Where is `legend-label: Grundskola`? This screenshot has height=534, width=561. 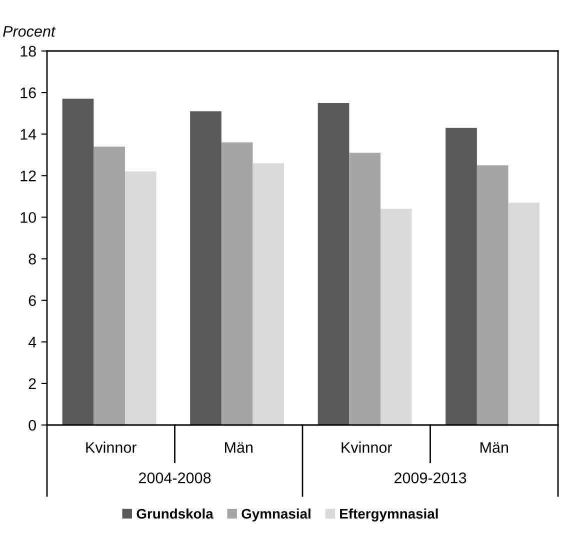
legend-label: Grundskola is located at coordinates (175, 513).